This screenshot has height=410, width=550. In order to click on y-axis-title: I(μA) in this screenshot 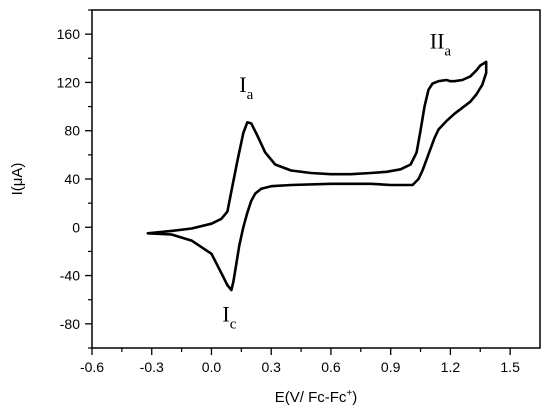, I will do `click(17, 179)`.